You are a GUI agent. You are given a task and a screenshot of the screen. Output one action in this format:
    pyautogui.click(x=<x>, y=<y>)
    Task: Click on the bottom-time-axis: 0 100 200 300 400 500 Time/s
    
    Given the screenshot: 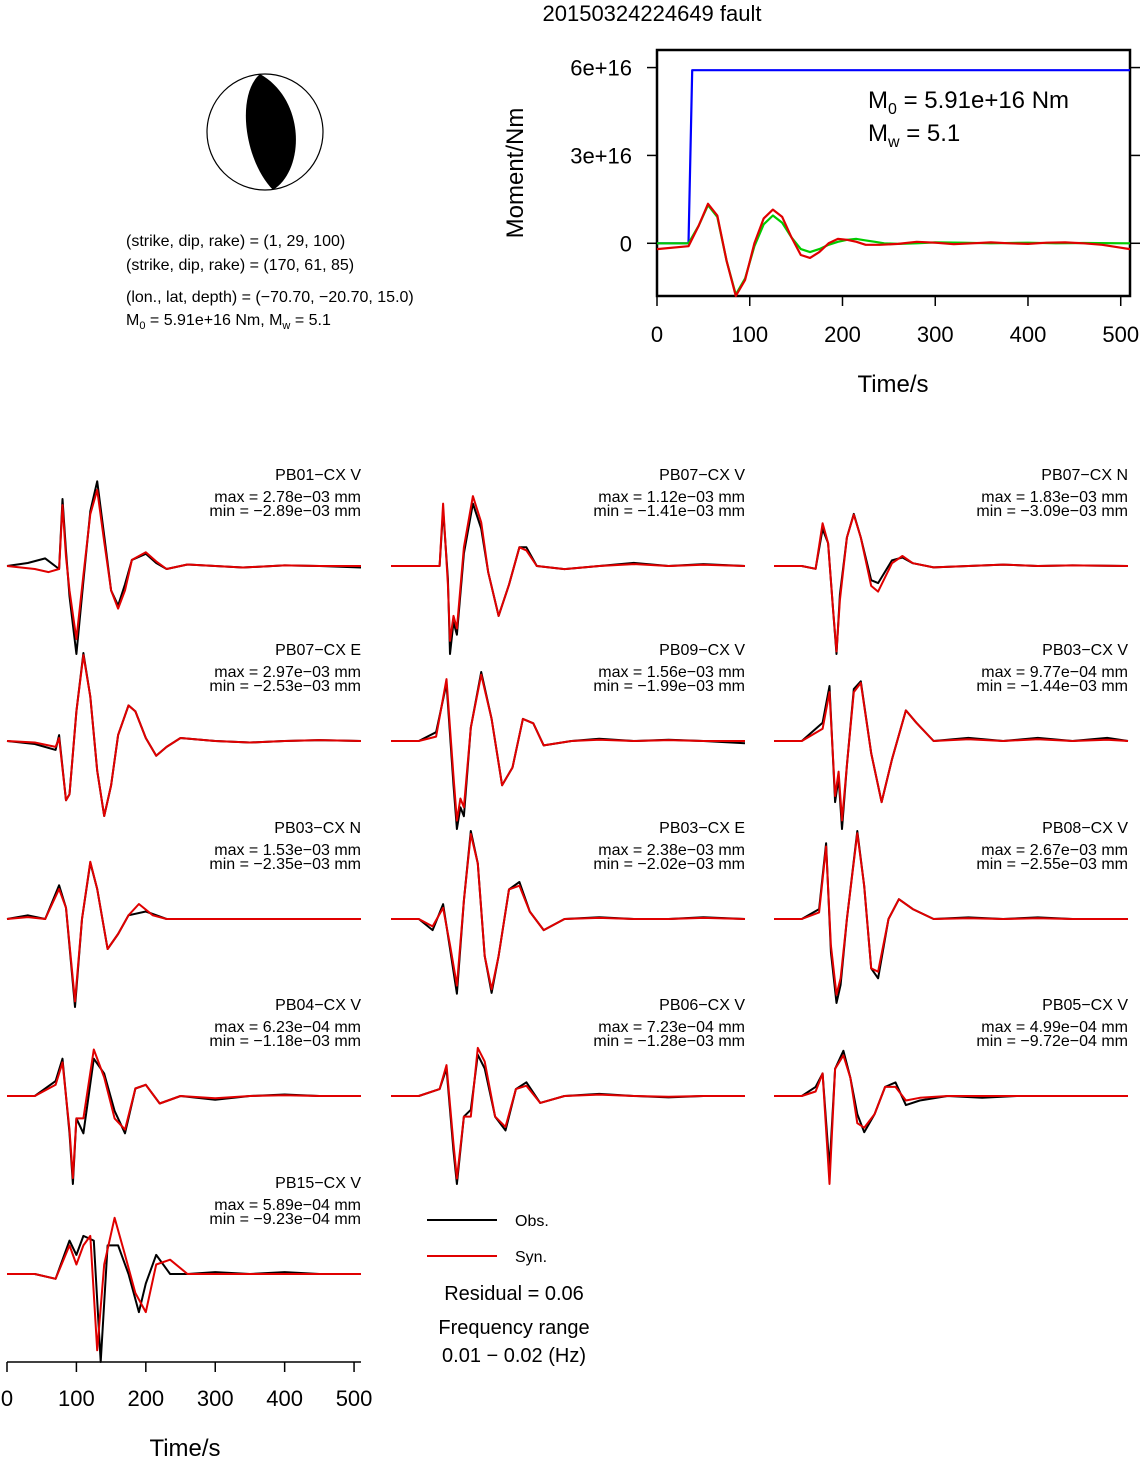 What is the action you would take?
    pyautogui.click(x=187, y=1409)
    